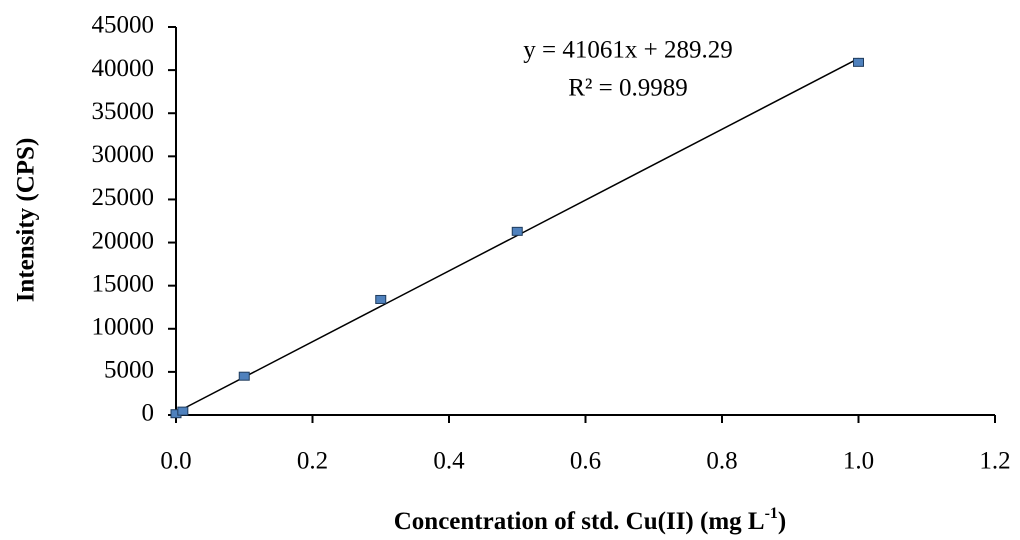  What do you see at coordinates (782, 521) in the screenshot?
I see `x-title-end: )` at bounding box center [782, 521].